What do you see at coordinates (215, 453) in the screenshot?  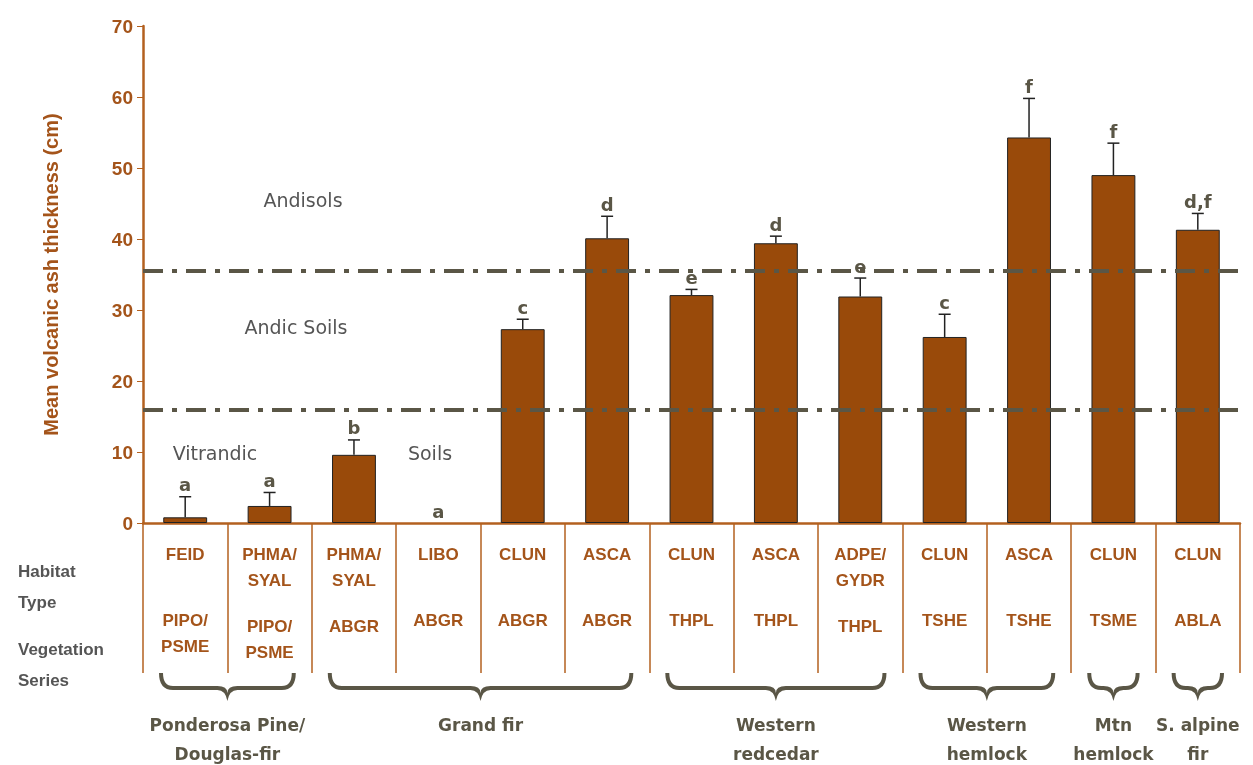 I see `annotation: Vitrandic` at bounding box center [215, 453].